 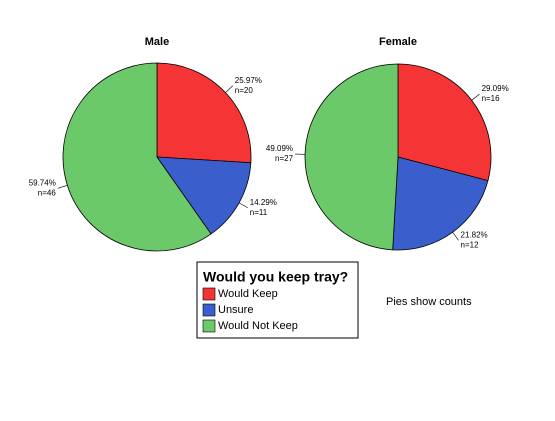 I want to click on legend-box, so click(x=277, y=300).